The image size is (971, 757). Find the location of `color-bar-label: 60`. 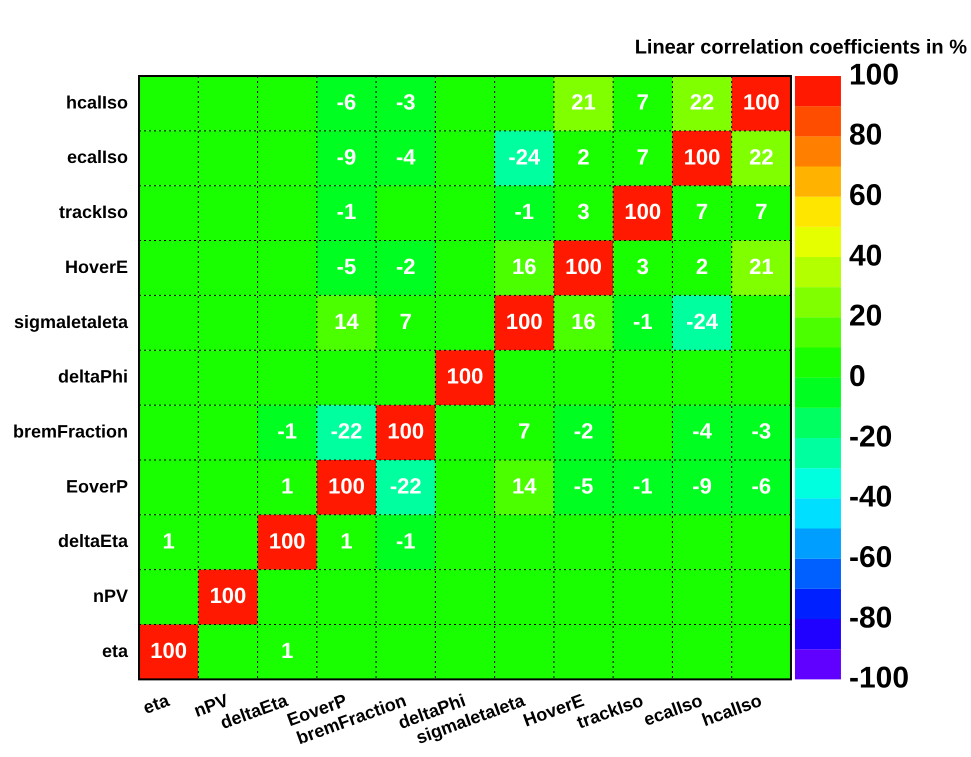

color-bar-label: 60 is located at coordinates (865, 195).